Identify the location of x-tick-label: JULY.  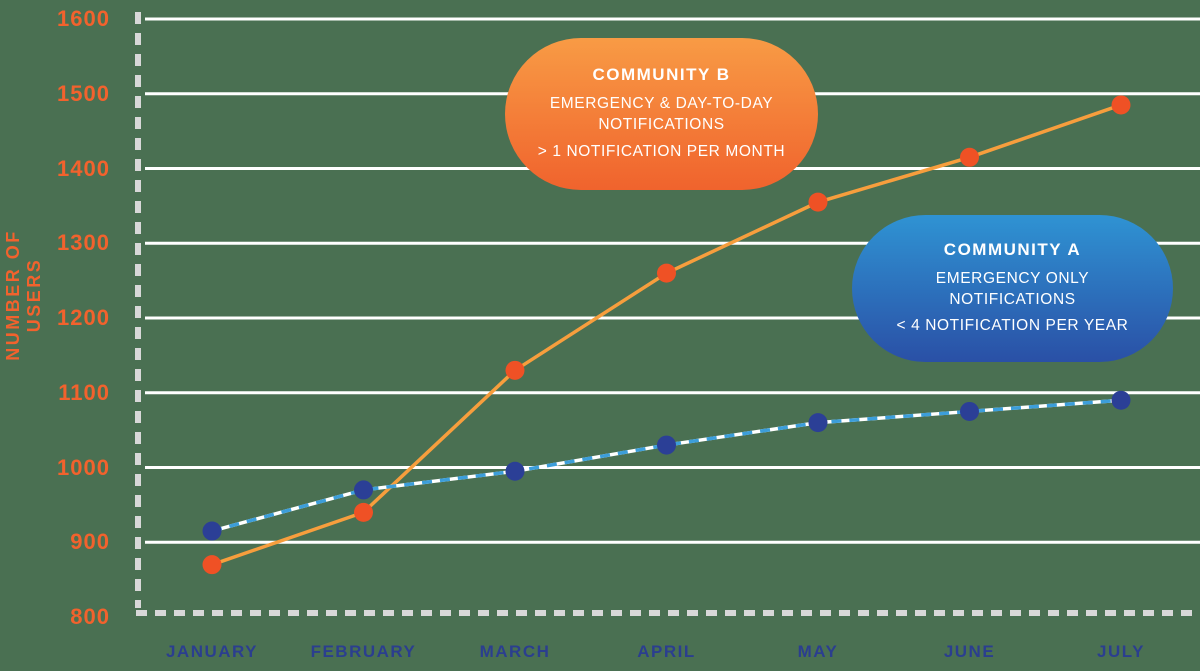
(1121, 651).